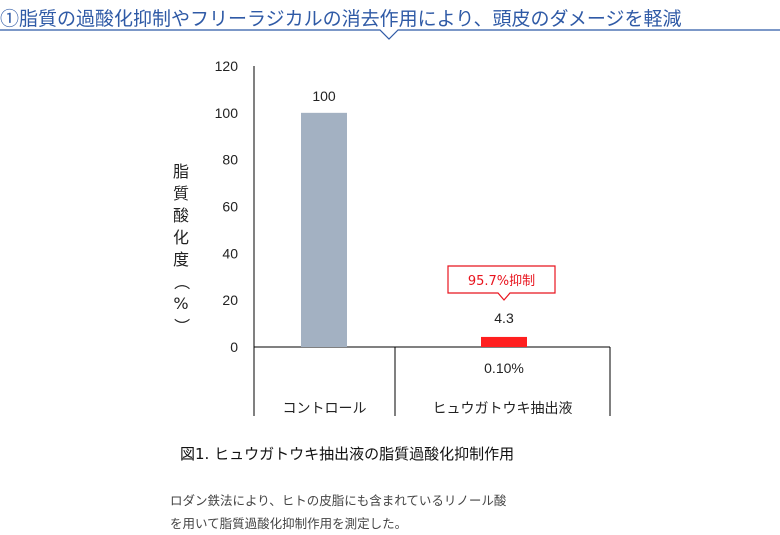 The image size is (780, 535). What do you see at coordinates (227, 66) in the screenshot?
I see `y-tick-label: 120` at bounding box center [227, 66].